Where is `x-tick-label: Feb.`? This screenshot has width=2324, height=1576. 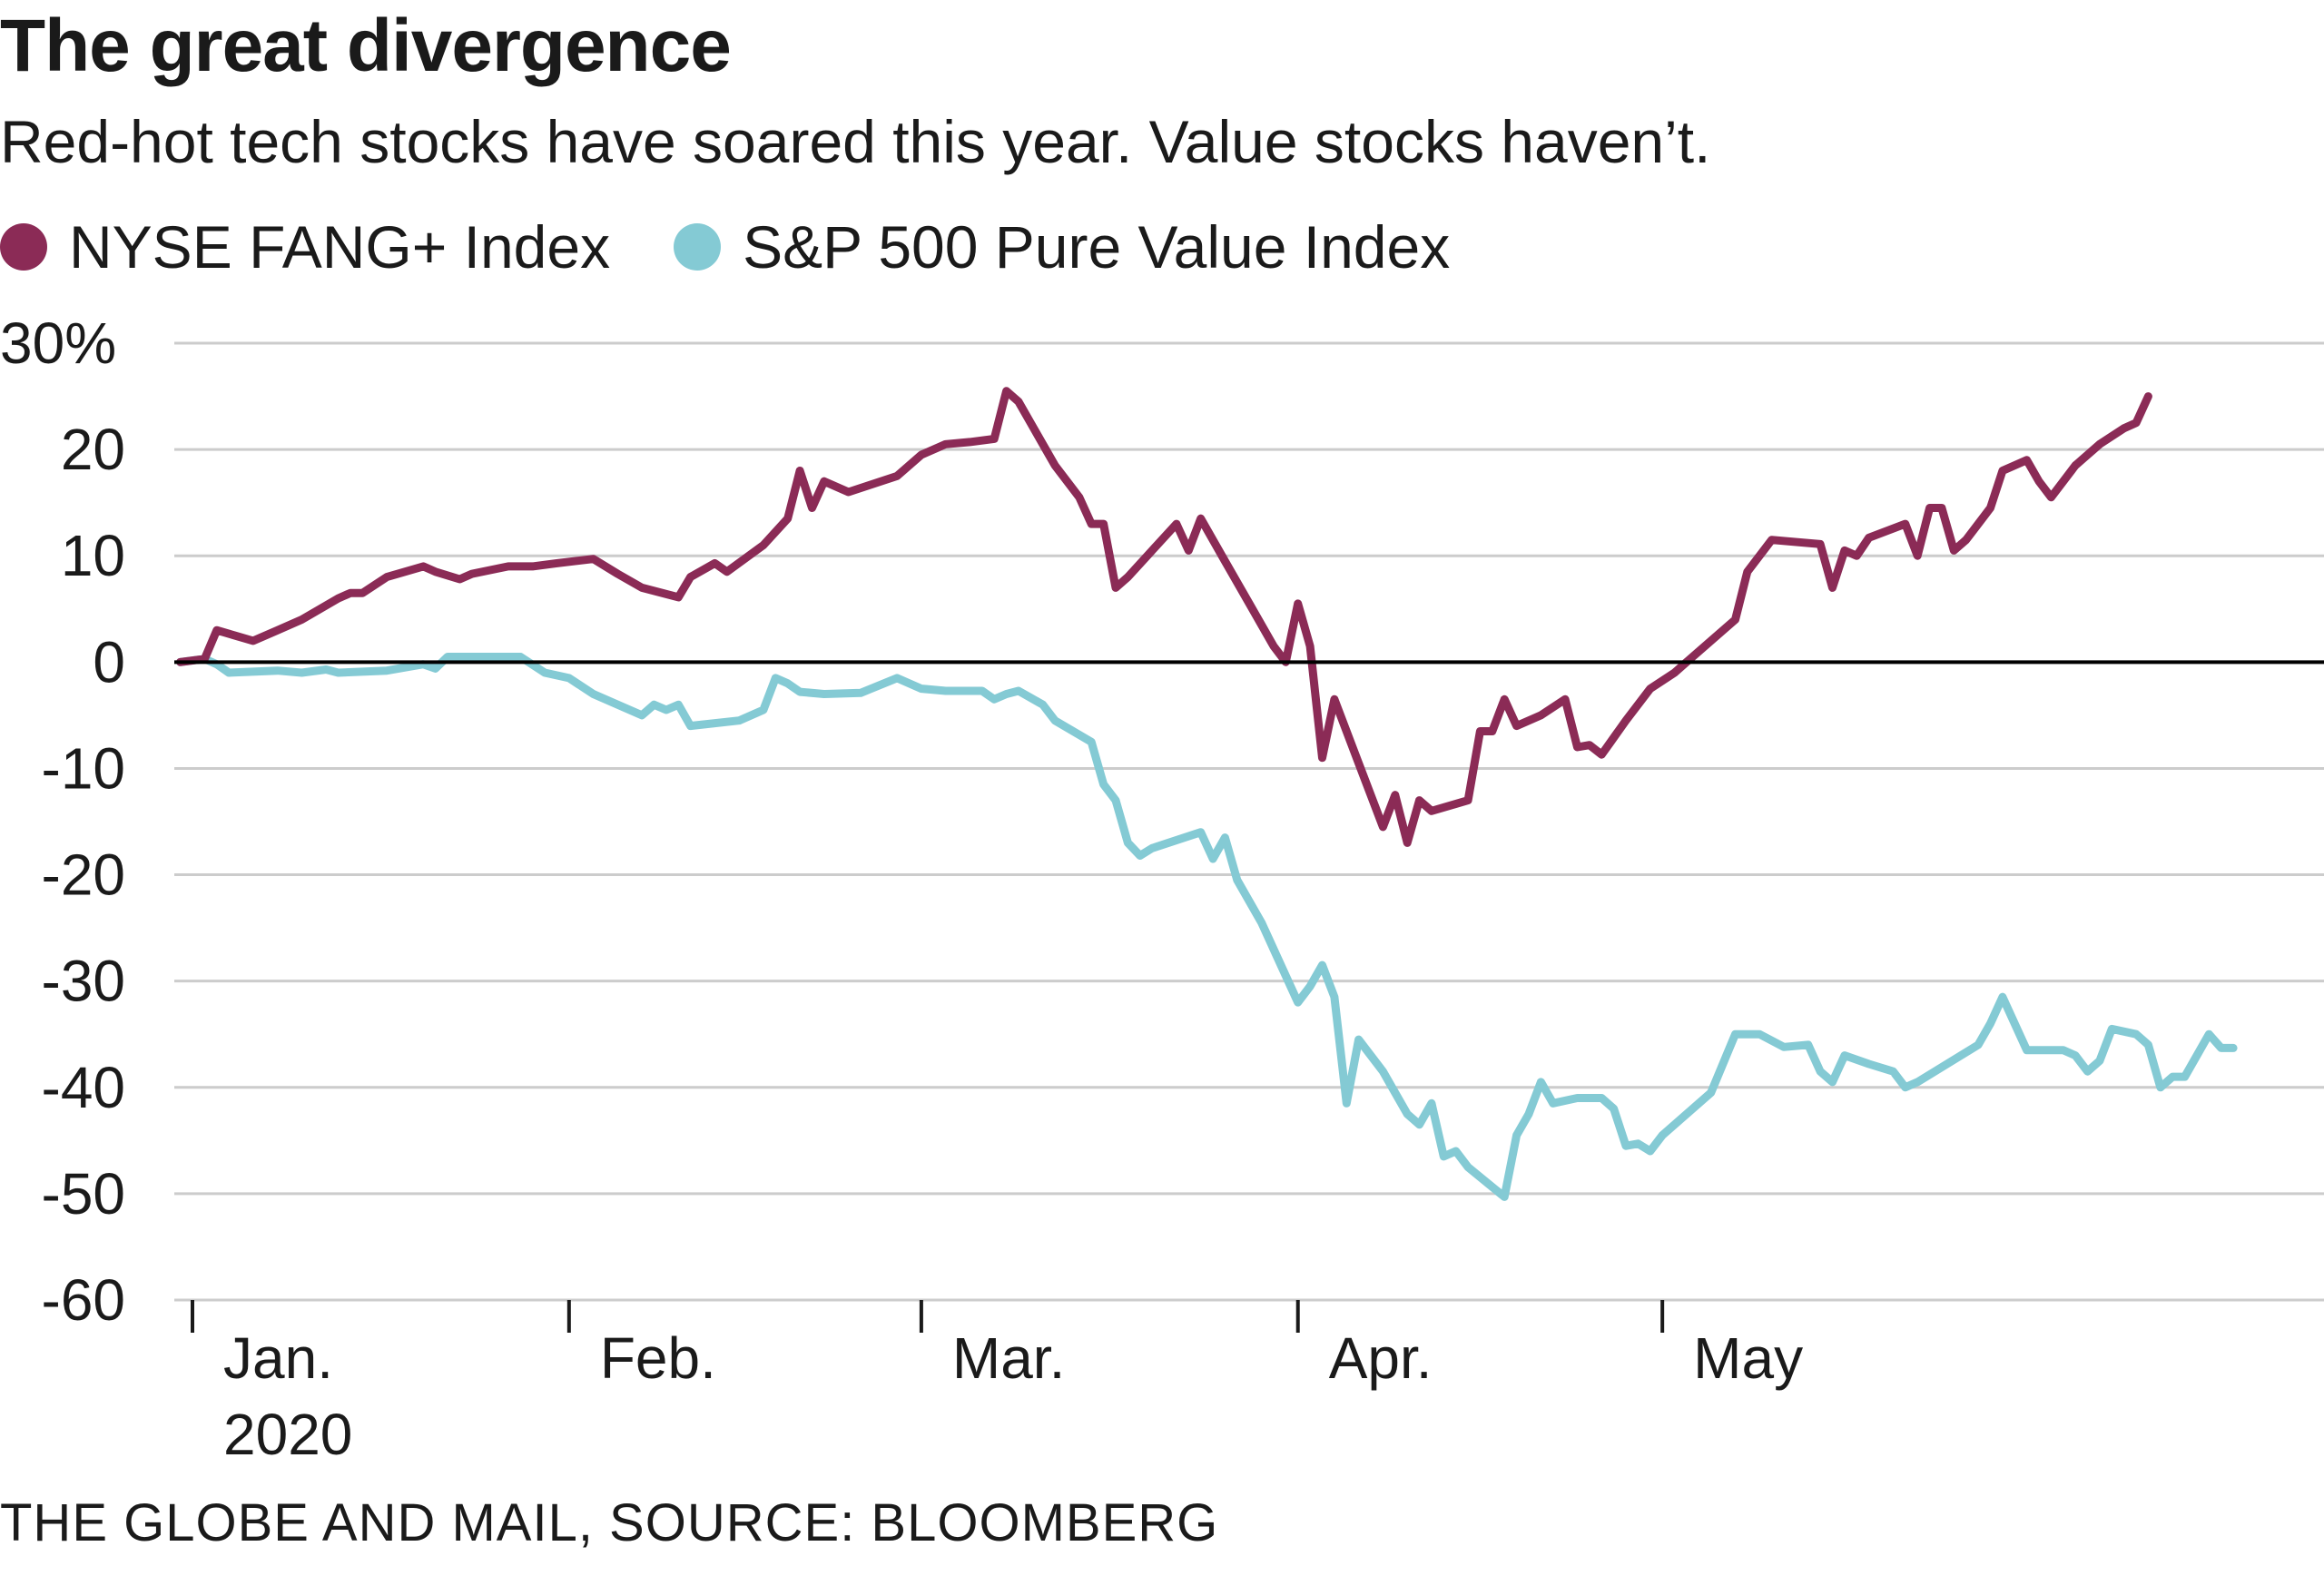
x-tick-label: Feb. is located at coordinates (658, 1358).